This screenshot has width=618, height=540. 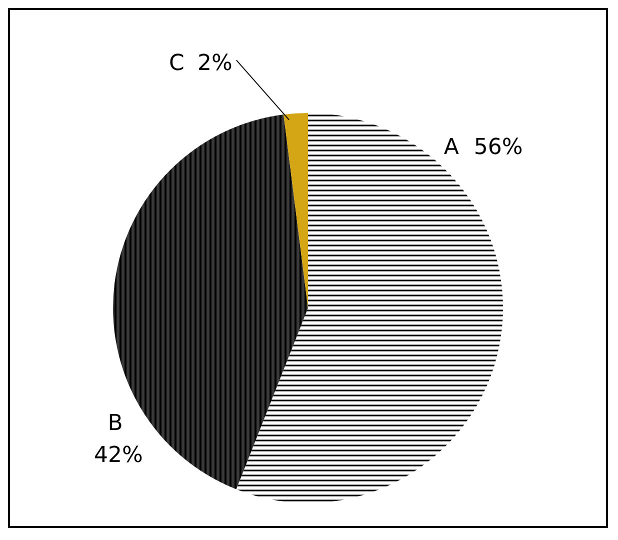 I want to click on pie-slice, so click(x=296, y=210).